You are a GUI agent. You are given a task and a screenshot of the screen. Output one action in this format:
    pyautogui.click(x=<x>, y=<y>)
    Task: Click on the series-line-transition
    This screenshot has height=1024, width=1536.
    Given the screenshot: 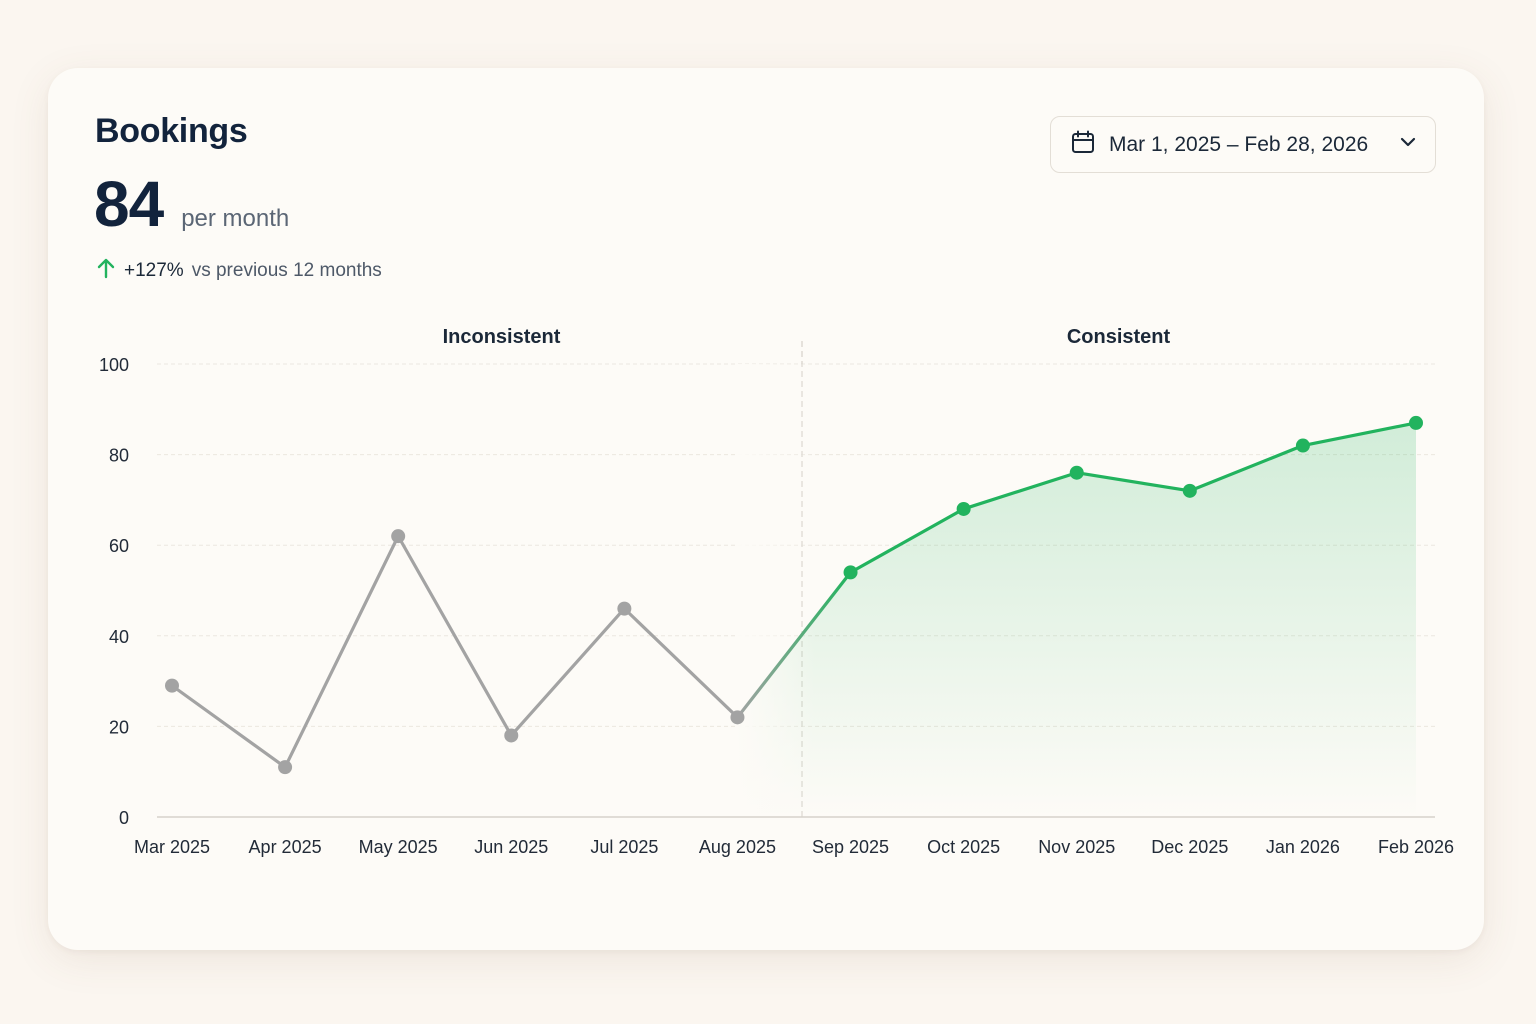 What is the action you would take?
    pyautogui.click(x=794, y=644)
    